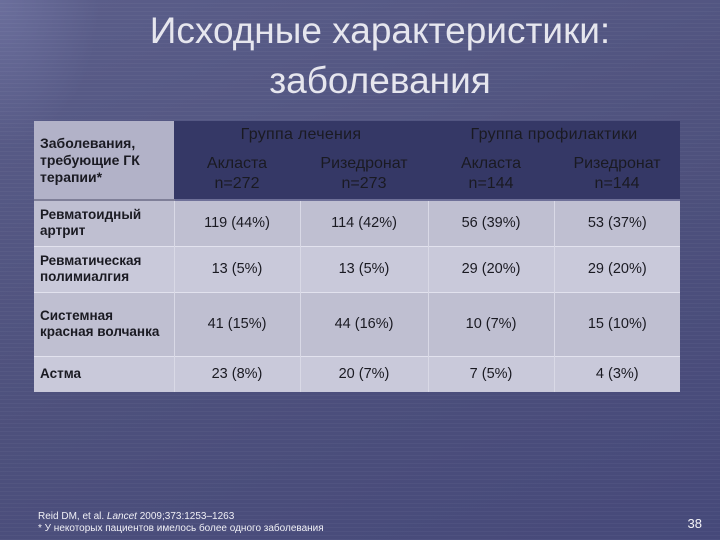 This screenshot has height=540, width=720. What do you see at coordinates (237, 183) in the screenshot?
I see `column-n: n=272` at bounding box center [237, 183].